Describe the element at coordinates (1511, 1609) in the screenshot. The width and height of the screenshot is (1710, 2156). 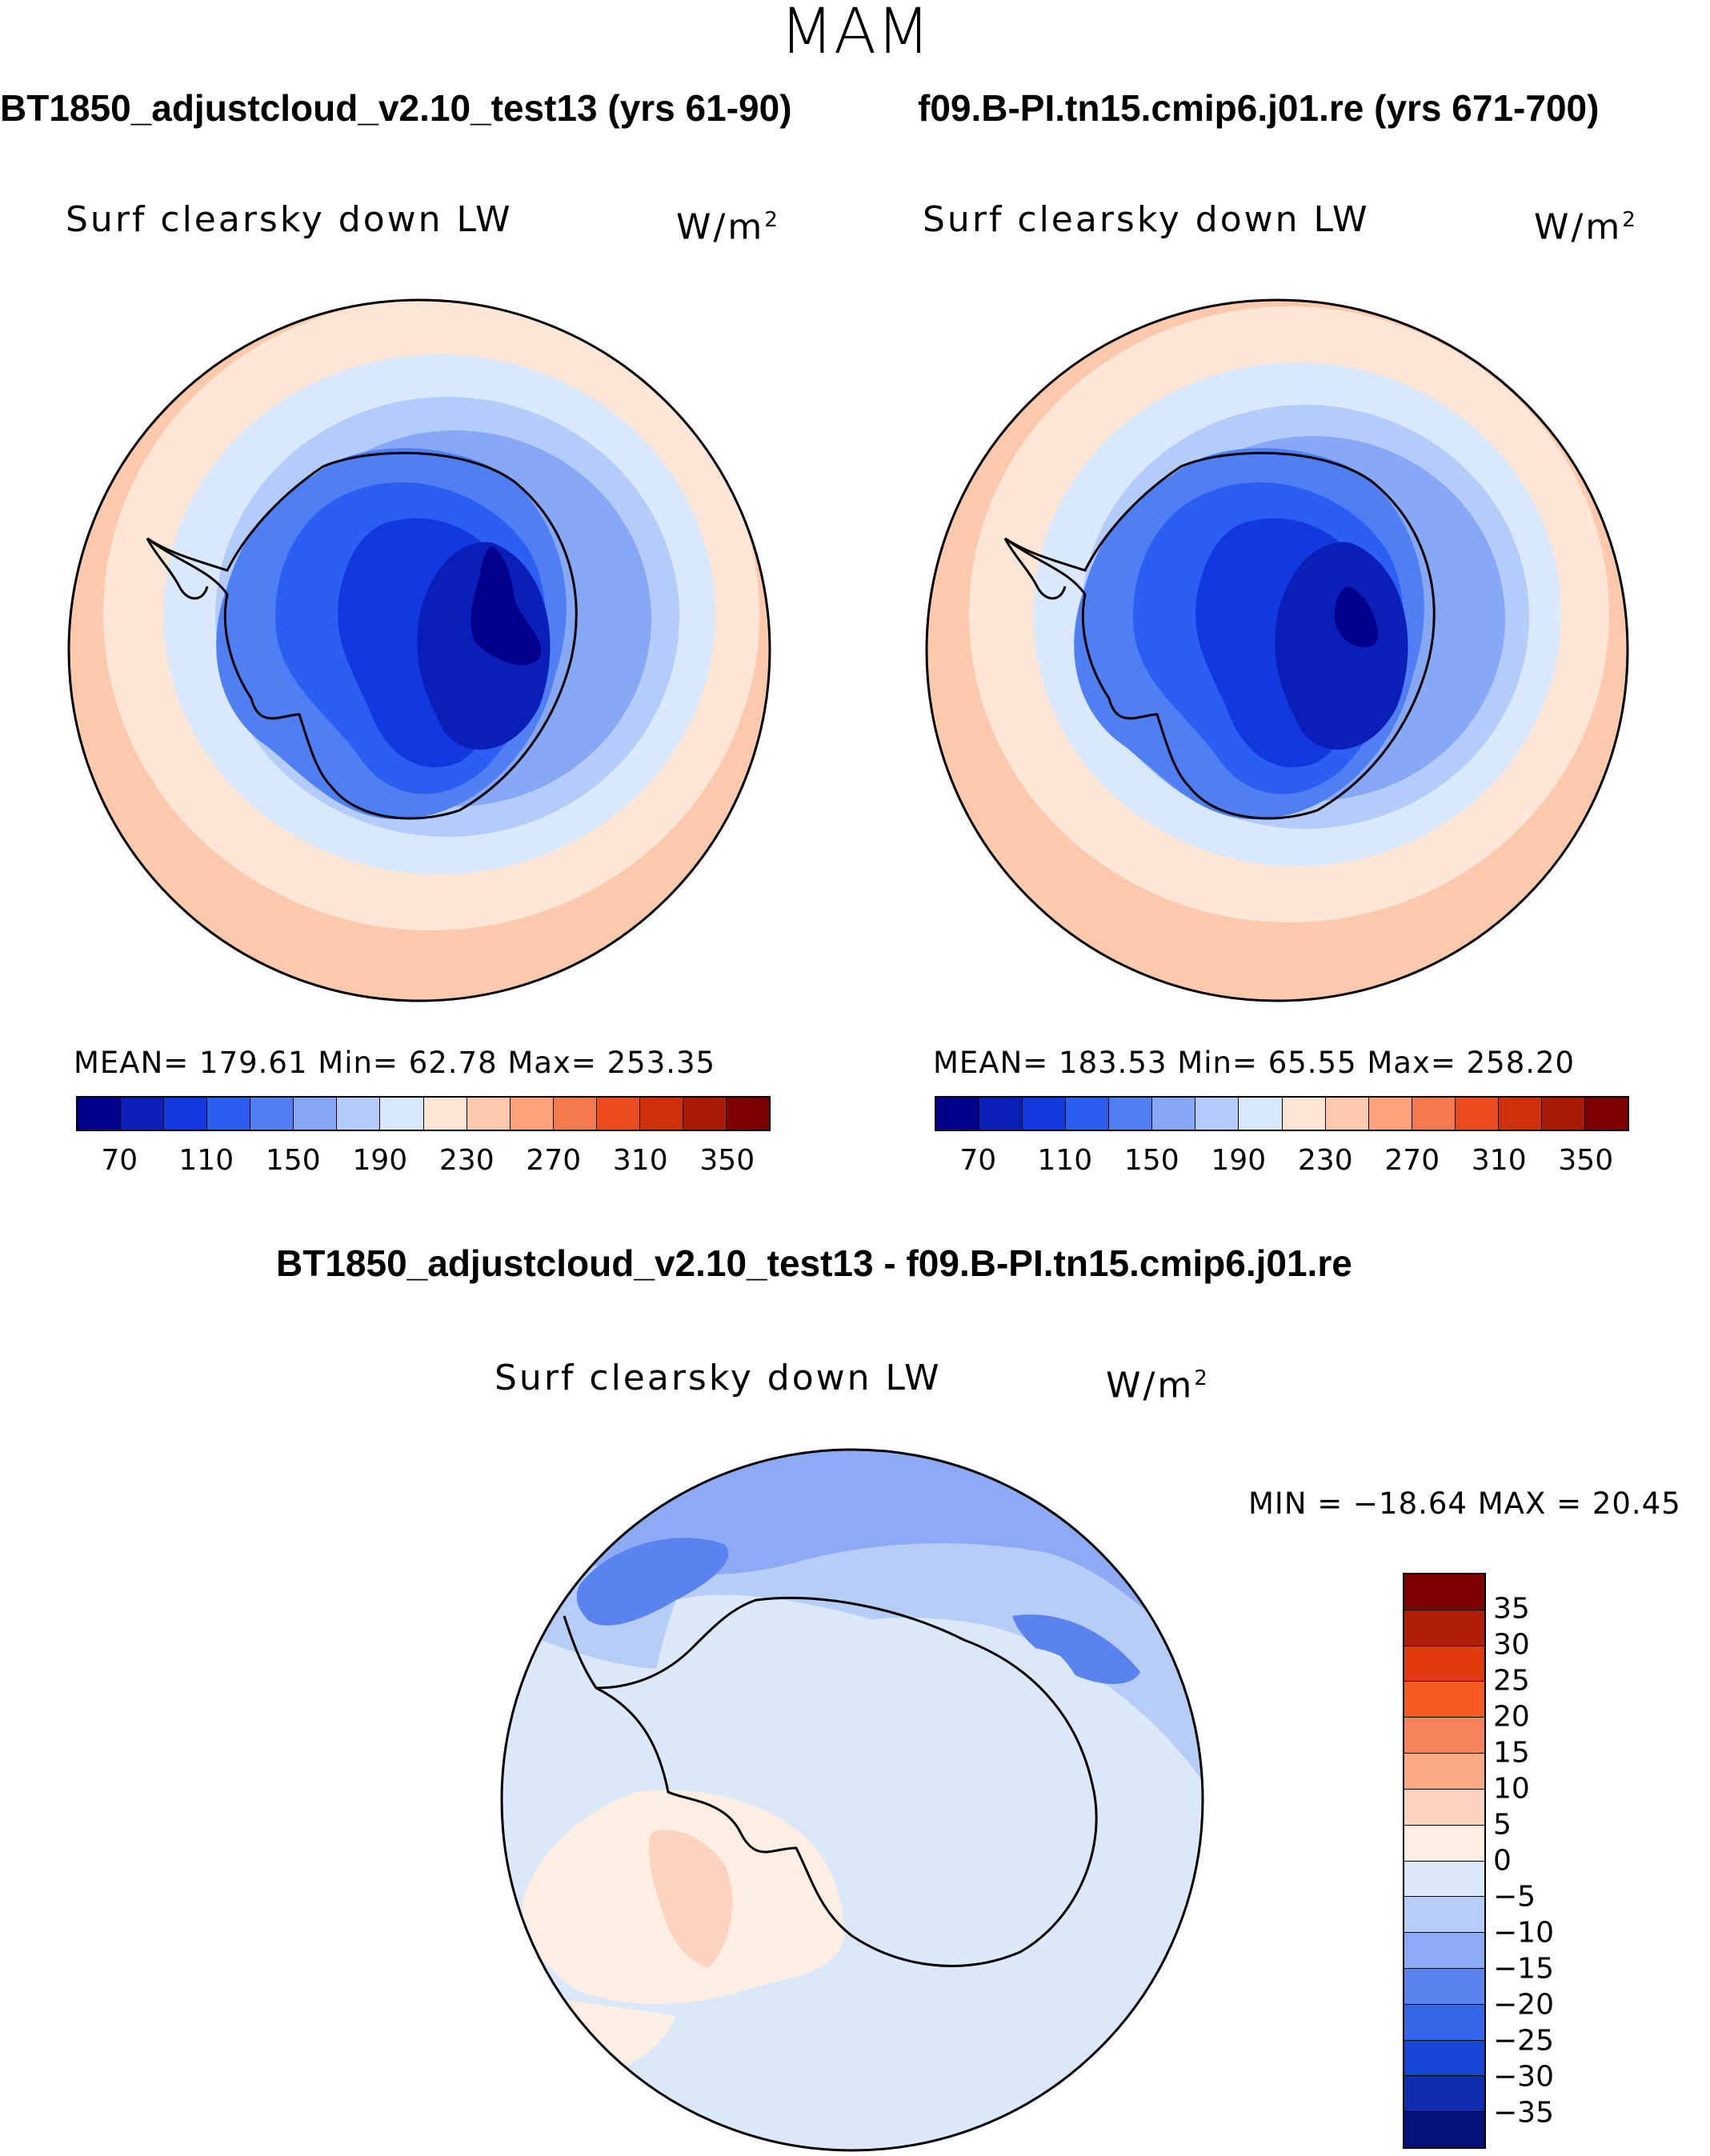
I see `diff-colorbar-tick-label: 35` at that location.